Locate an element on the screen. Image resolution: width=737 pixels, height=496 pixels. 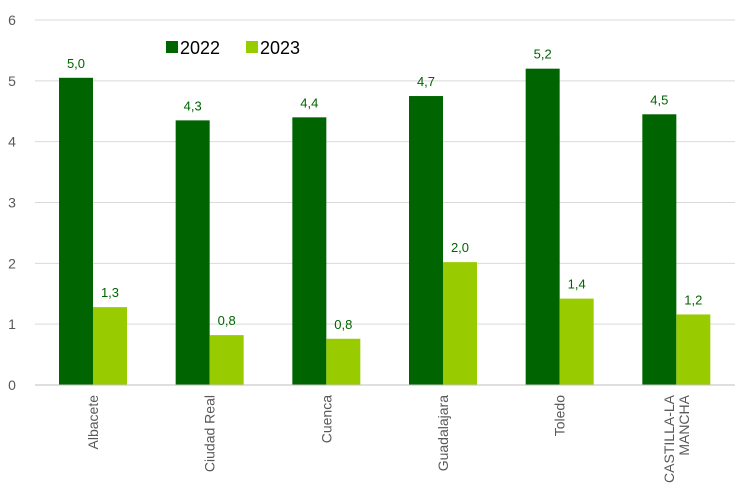
data-label: 1,2 is located at coordinates (693, 299).